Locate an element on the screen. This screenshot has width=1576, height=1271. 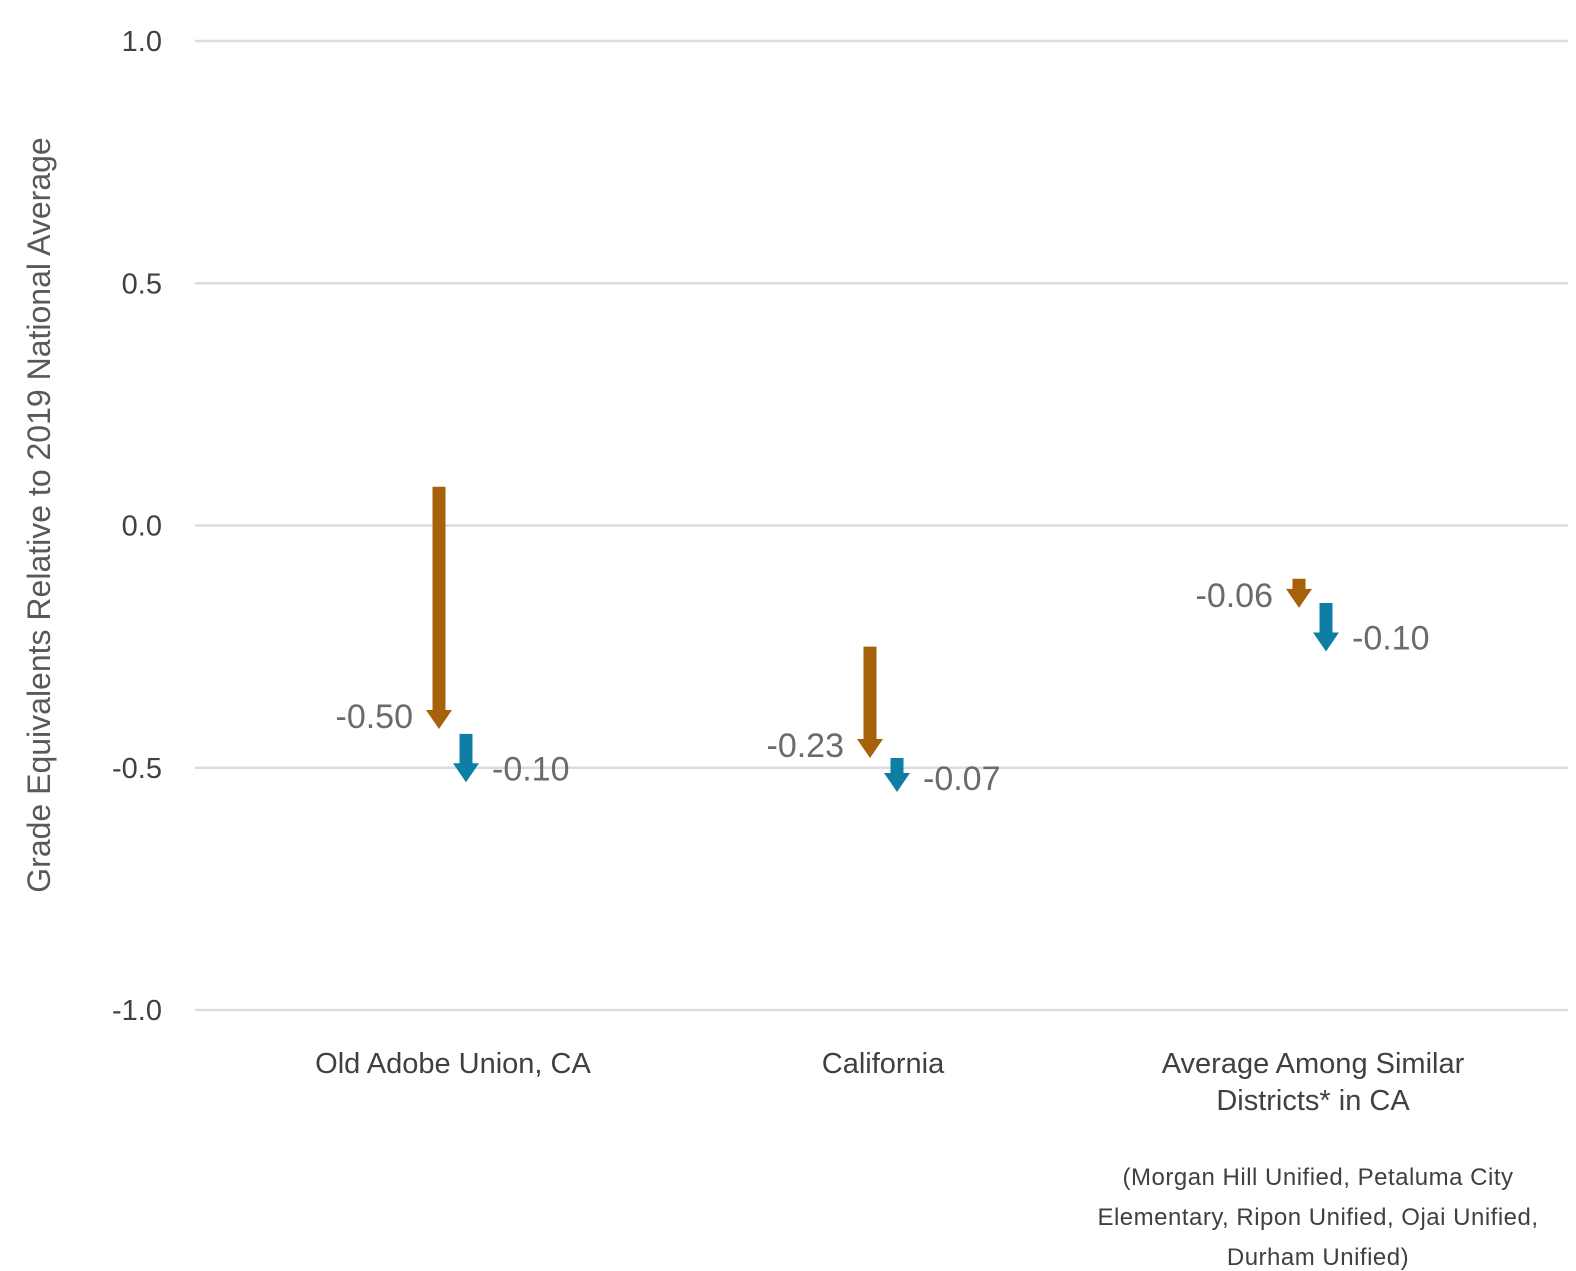
x-category-label: Average Among Similar is located at coordinates (1313, 1064).